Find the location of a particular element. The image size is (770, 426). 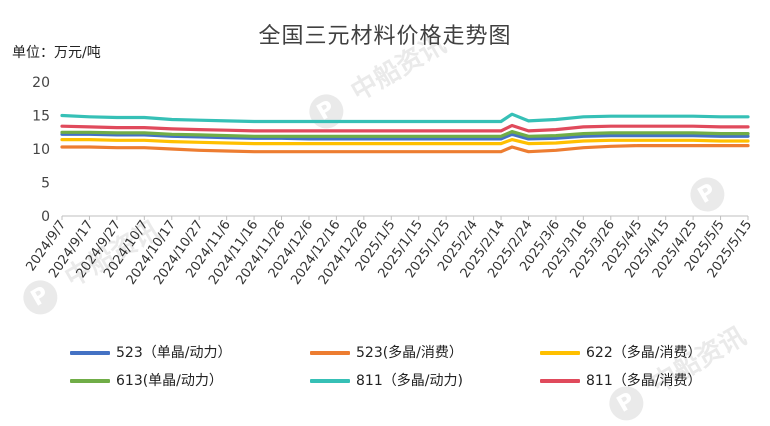

legend-item: 622（多晶/消费） is located at coordinates (620, 352).